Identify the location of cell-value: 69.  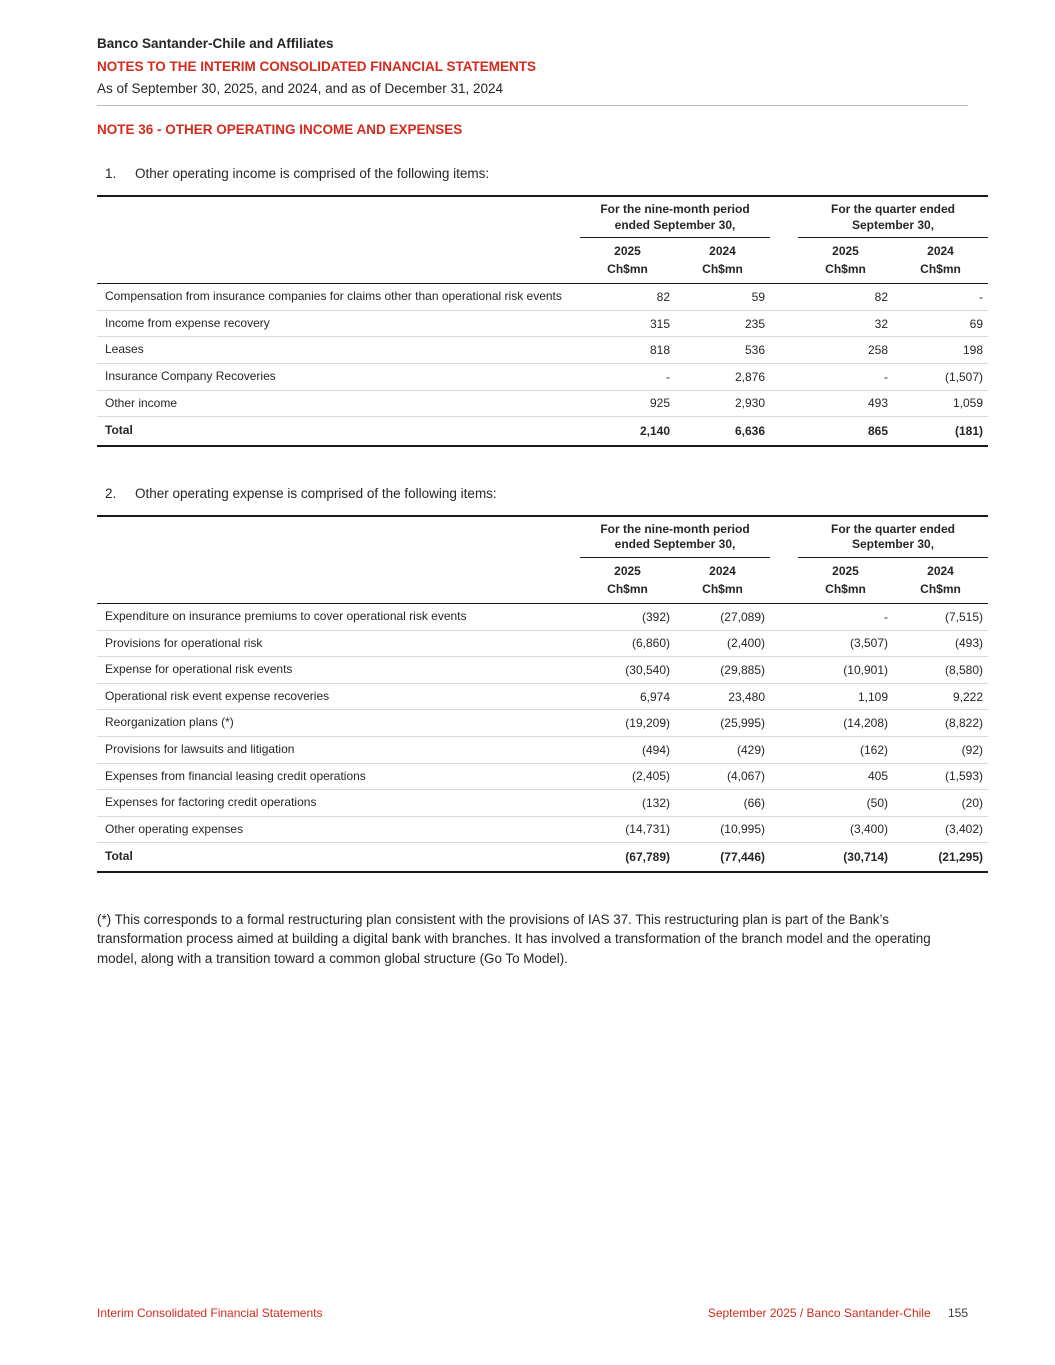
(941, 324).